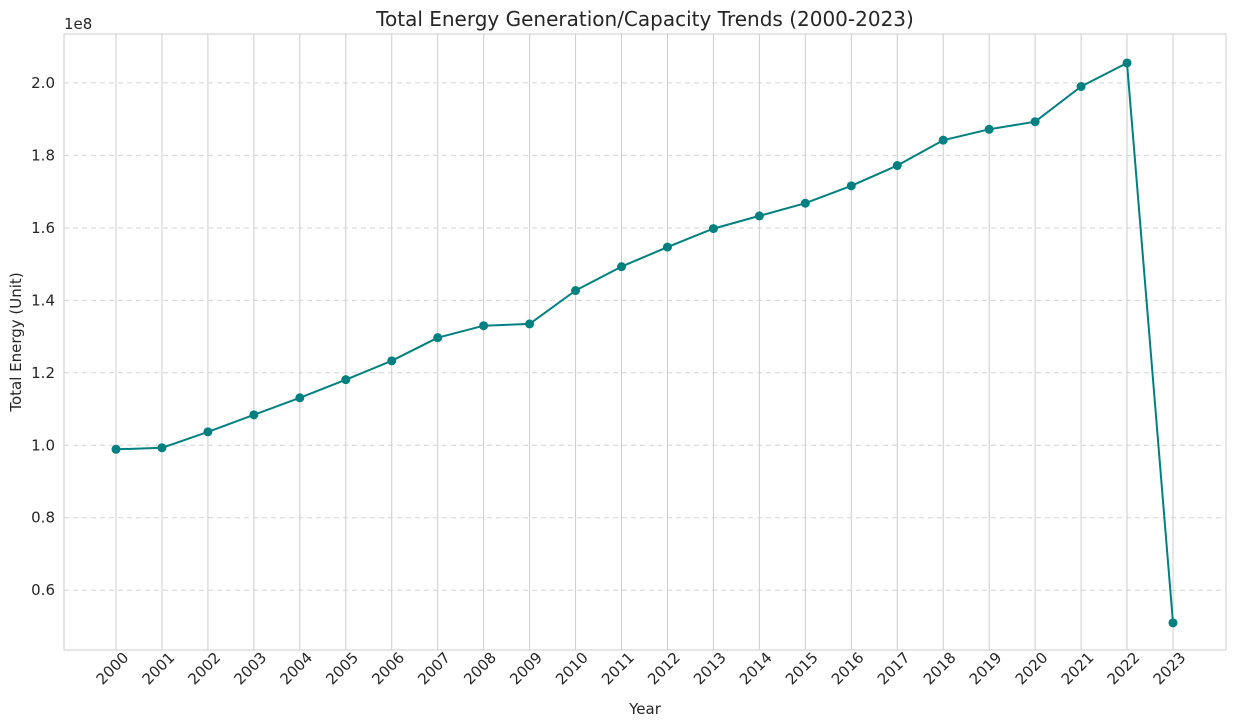 Image resolution: width=1235 pixels, height=727 pixels. What do you see at coordinates (1032, 669) in the screenshot?
I see `x-tick-label: 2020` at bounding box center [1032, 669].